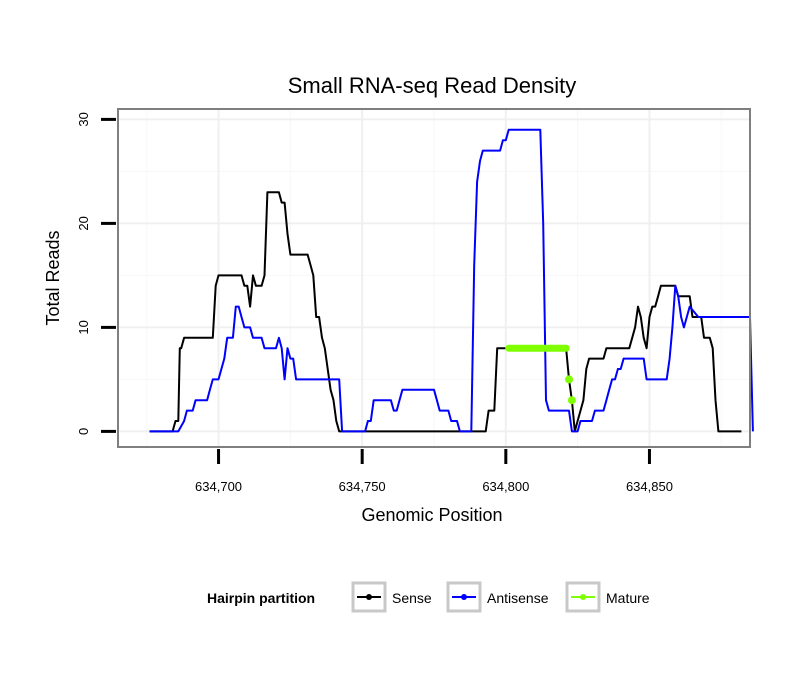 Image resolution: width=810 pixels, height=690 pixels. What do you see at coordinates (261, 598) in the screenshot?
I see `legend-title: Hairpin partition` at bounding box center [261, 598].